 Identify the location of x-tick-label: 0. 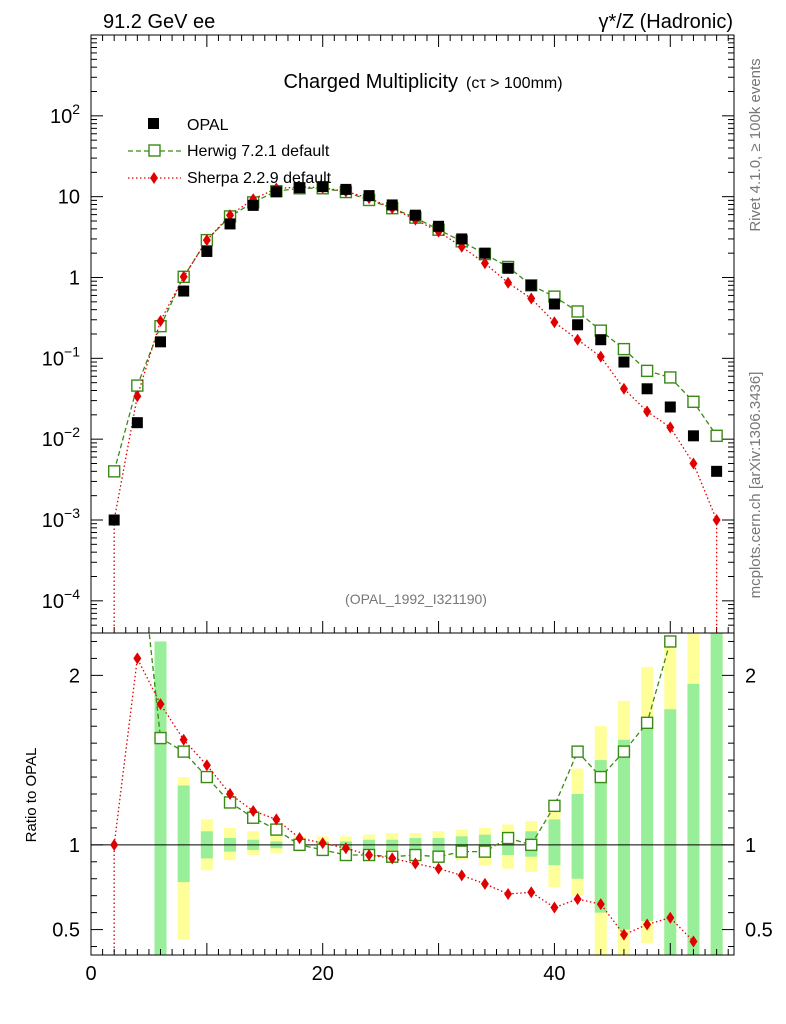
(90, 974).